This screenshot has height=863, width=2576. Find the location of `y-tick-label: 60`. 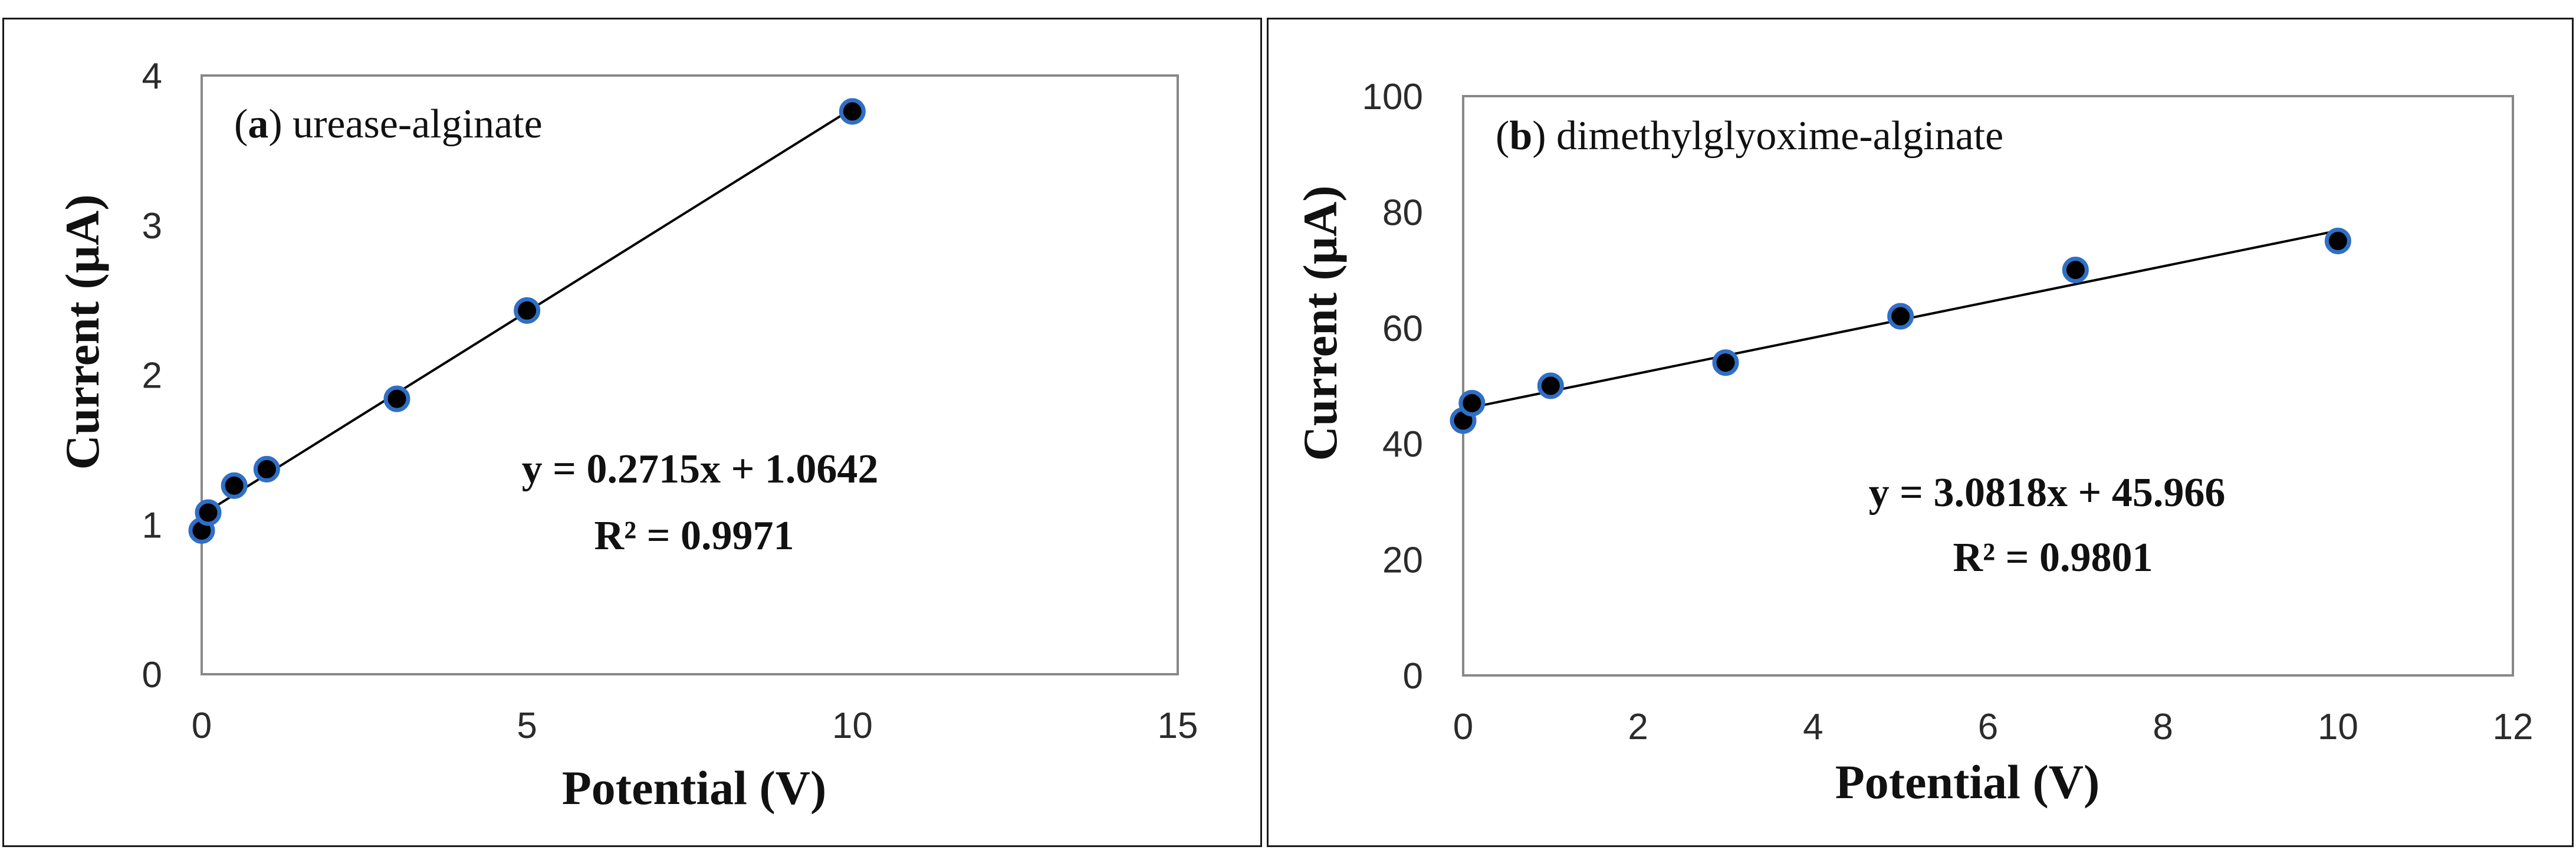

y-tick-label: 60 is located at coordinates (1402, 329).